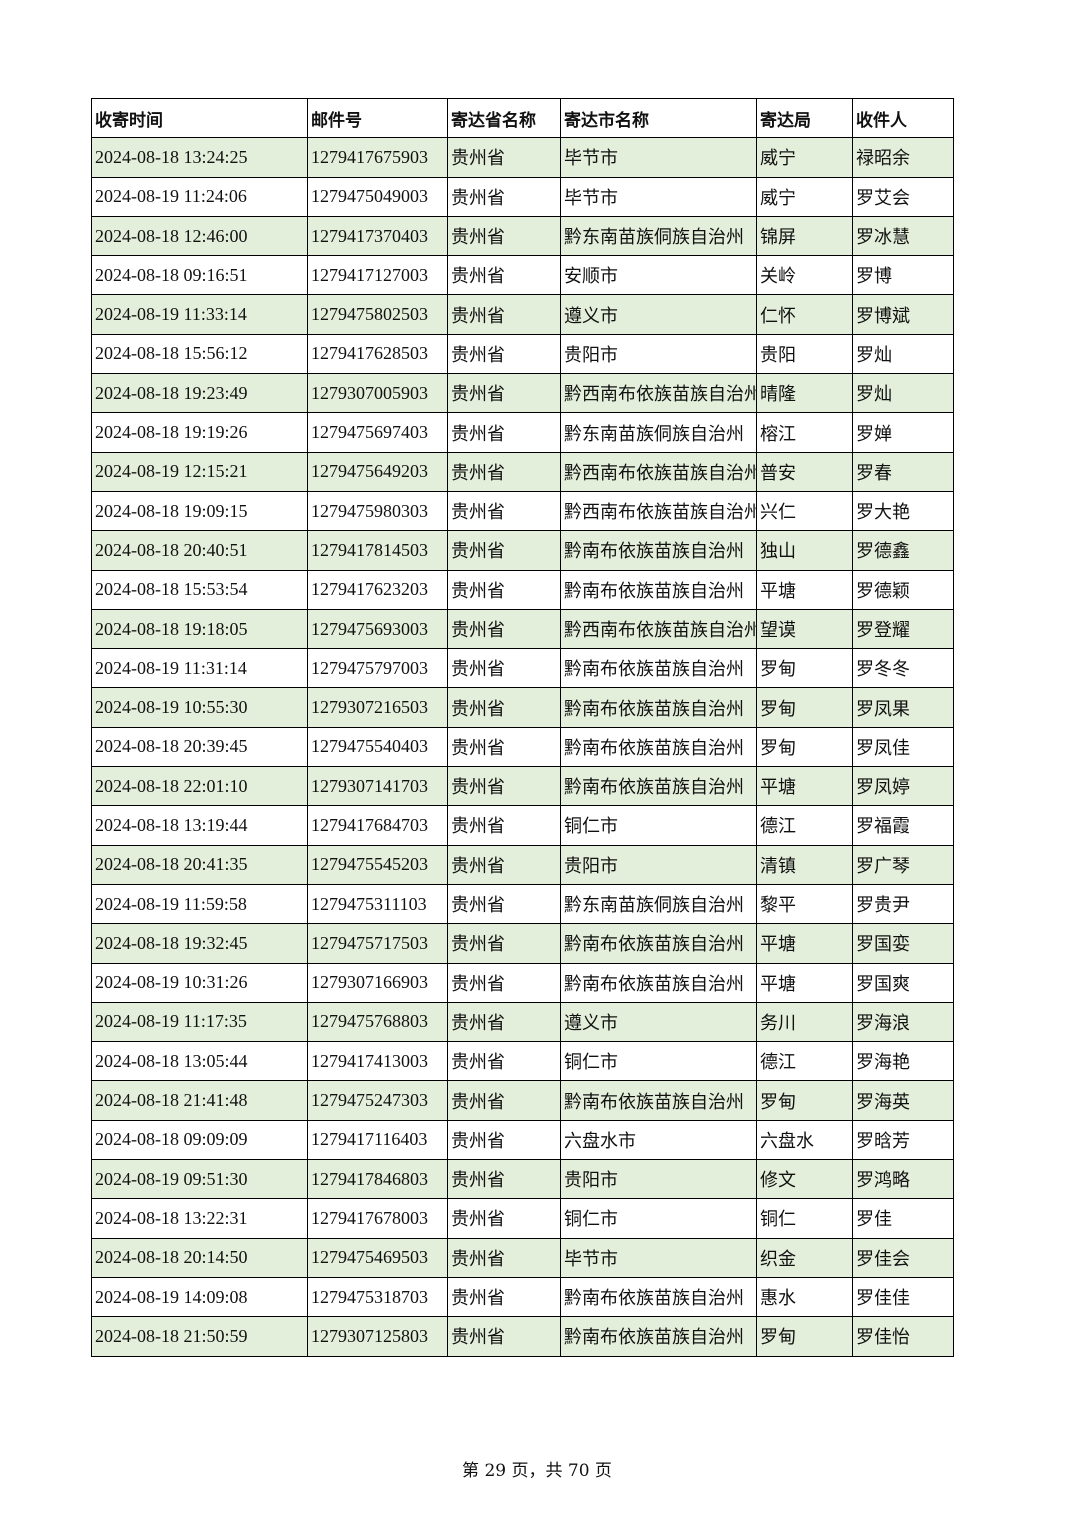 Image resolution: width=1074 pixels, height=1520 pixels. I want to click on table-cell: 罗海浪, so click(903, 1022).